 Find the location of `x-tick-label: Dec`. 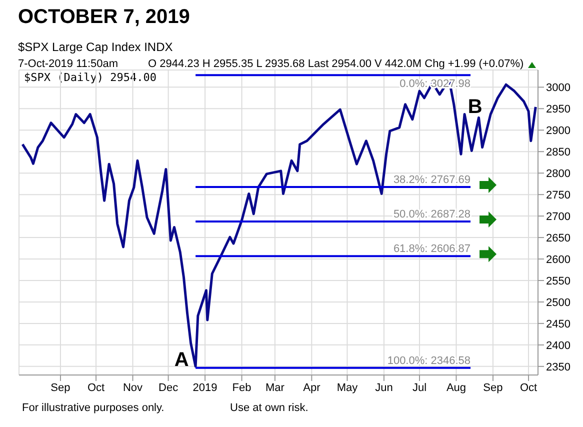

x-tick-label: Dec is located at coordinates (168, 388).